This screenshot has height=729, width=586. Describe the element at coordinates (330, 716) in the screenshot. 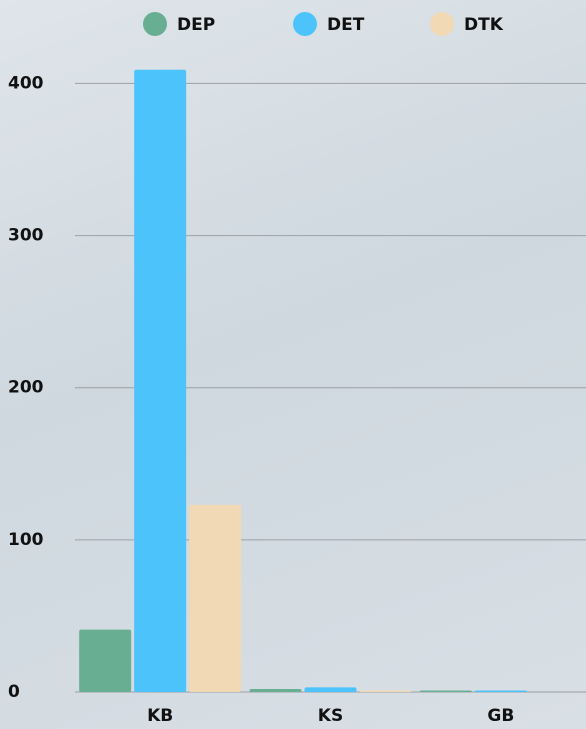

I see `x-tick-label: KS` at that location.